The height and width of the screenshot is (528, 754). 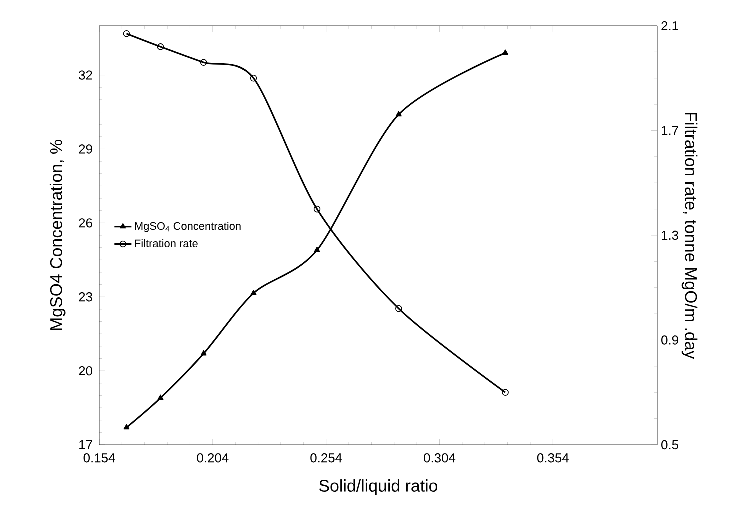 What do you see at coordinates (85, 75) in the screenshot?
I see `y-tick-label: 32` at bounding box center [85, 75].